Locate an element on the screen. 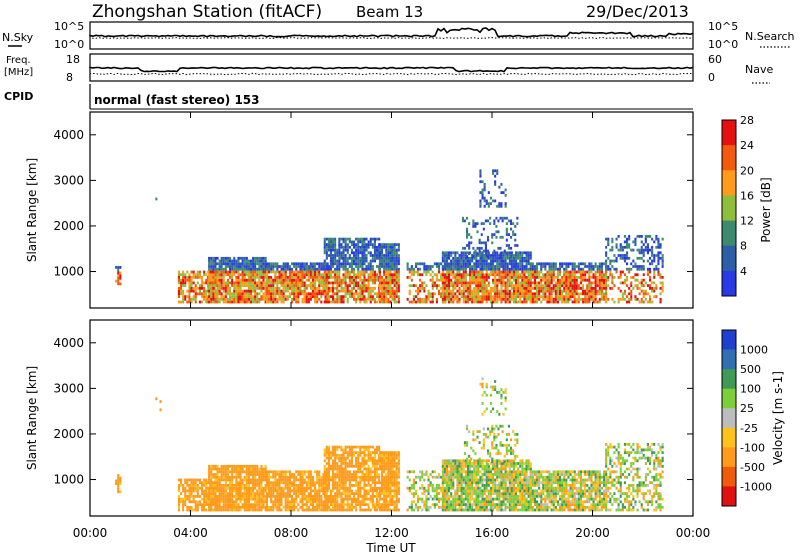 The height and width of the screenshot is (554, 800). freq-left-tick-bottom: 8 is located at coordinates (69, 77).